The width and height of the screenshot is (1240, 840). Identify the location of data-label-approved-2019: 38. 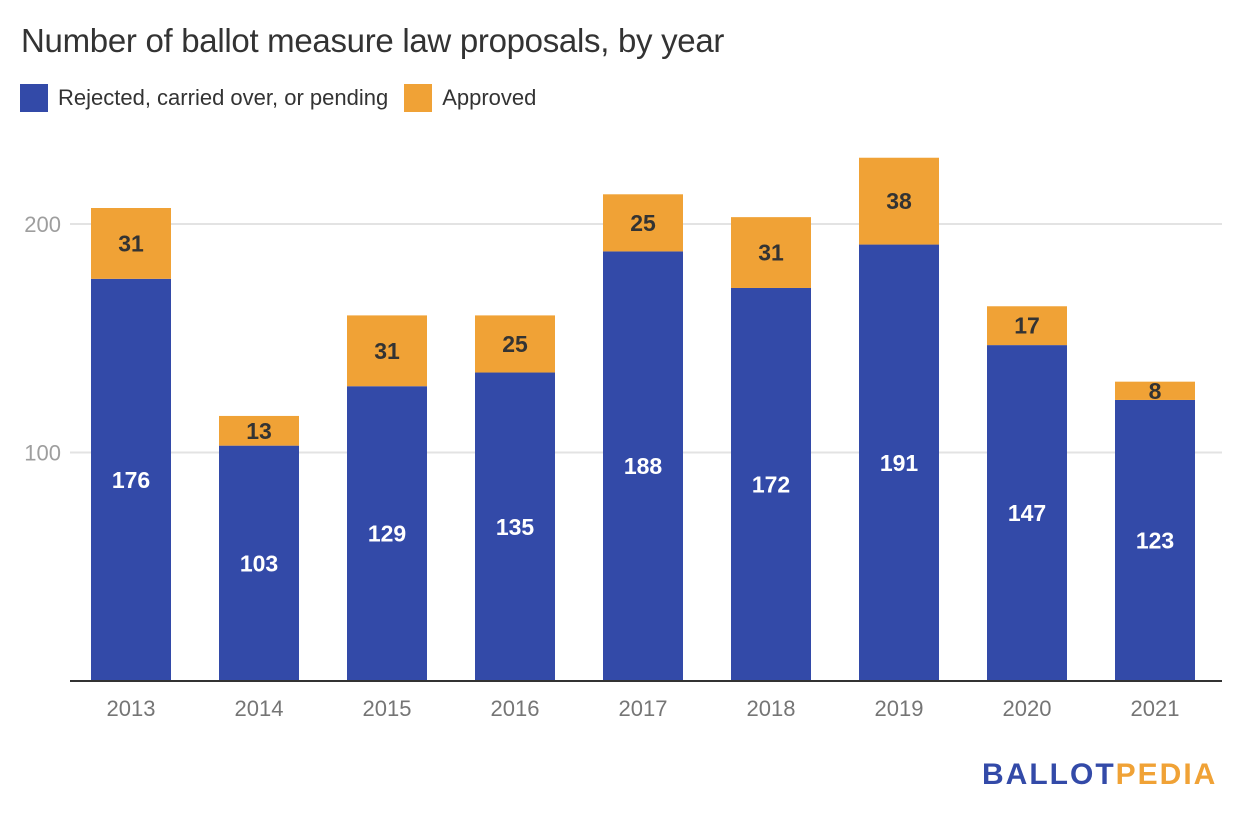
(899, 201).